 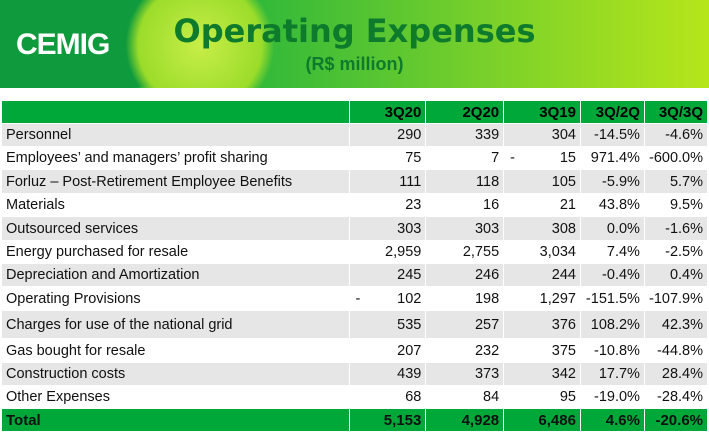 What do you see at coordinates (563, 324) in the screenshot?
I see `cell-value: 376` at bounding box center [563, 324].